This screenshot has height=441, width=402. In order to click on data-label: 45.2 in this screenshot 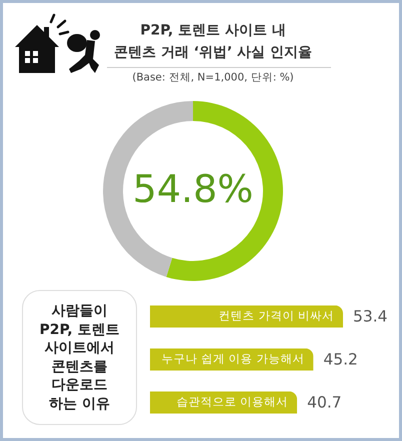, I will do `click(340, 359)`.